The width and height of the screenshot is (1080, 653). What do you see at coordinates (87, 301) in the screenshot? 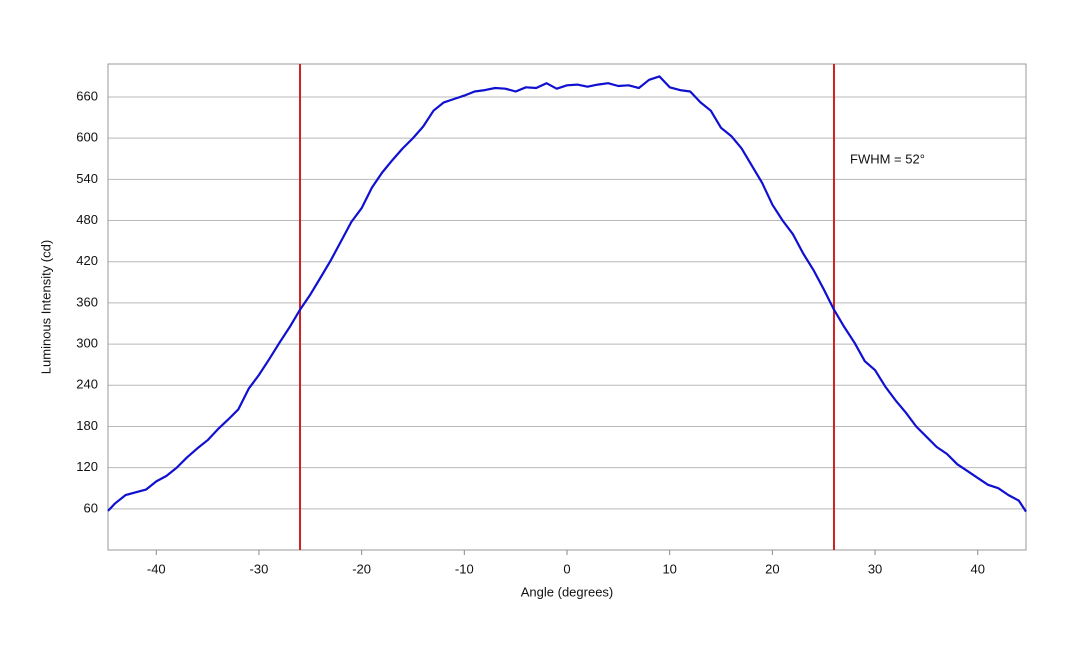
I see `y-tick-label: 360` at bounding box center [87, 301].